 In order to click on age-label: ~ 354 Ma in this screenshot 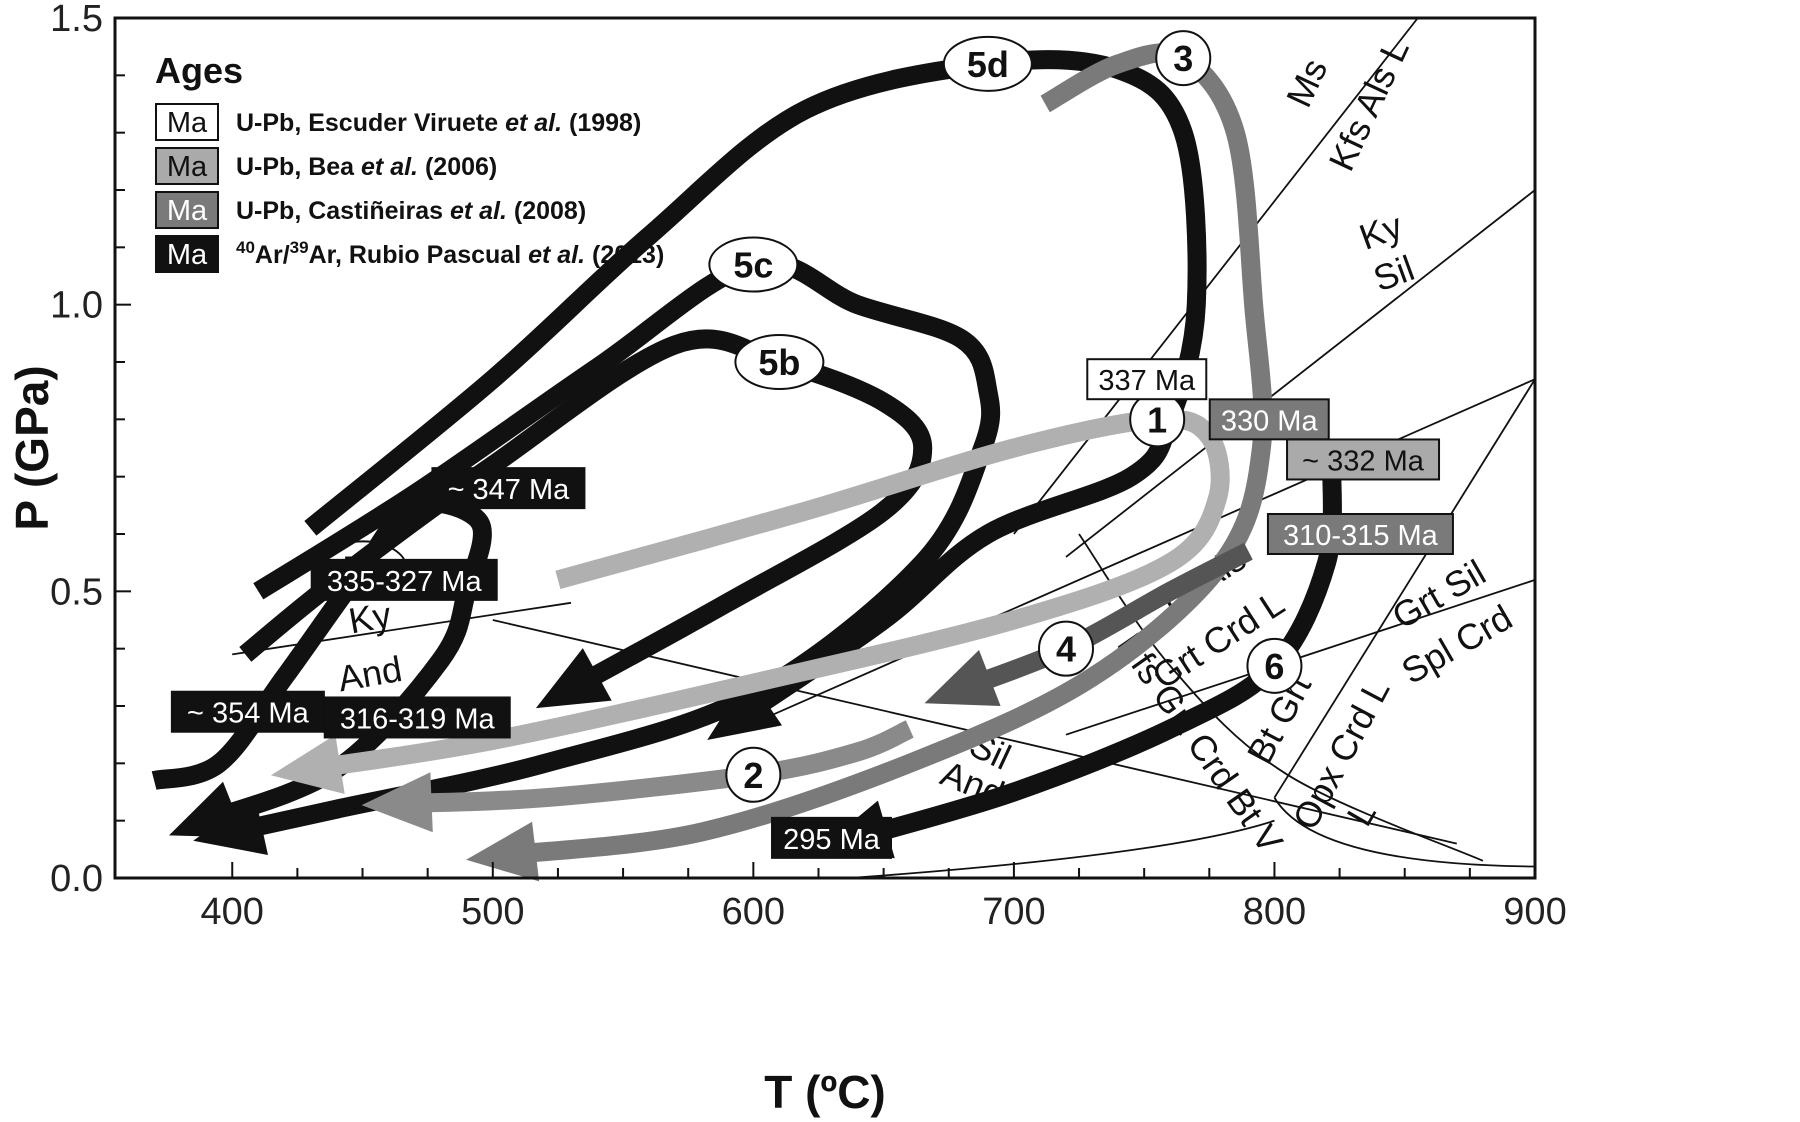, I will do `click(248, 714)`.